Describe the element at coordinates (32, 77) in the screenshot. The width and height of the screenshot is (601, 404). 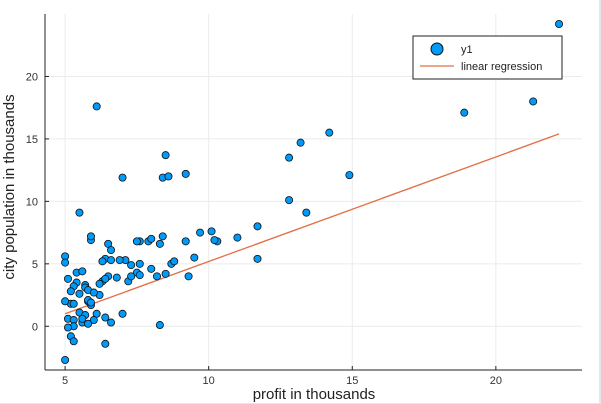
I see `y-tick-label: 20` at that location.